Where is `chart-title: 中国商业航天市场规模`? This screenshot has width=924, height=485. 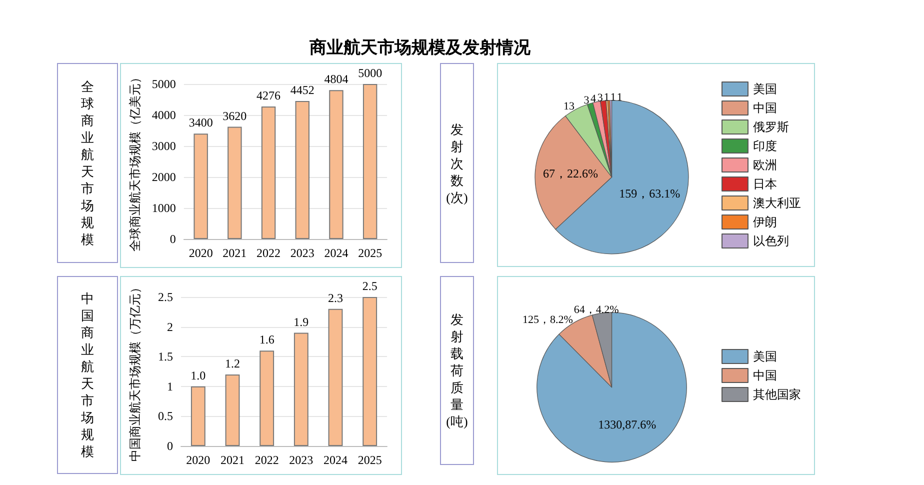
chart-title: 中国商业航天市场规模 is located at coordinates (87, 375).